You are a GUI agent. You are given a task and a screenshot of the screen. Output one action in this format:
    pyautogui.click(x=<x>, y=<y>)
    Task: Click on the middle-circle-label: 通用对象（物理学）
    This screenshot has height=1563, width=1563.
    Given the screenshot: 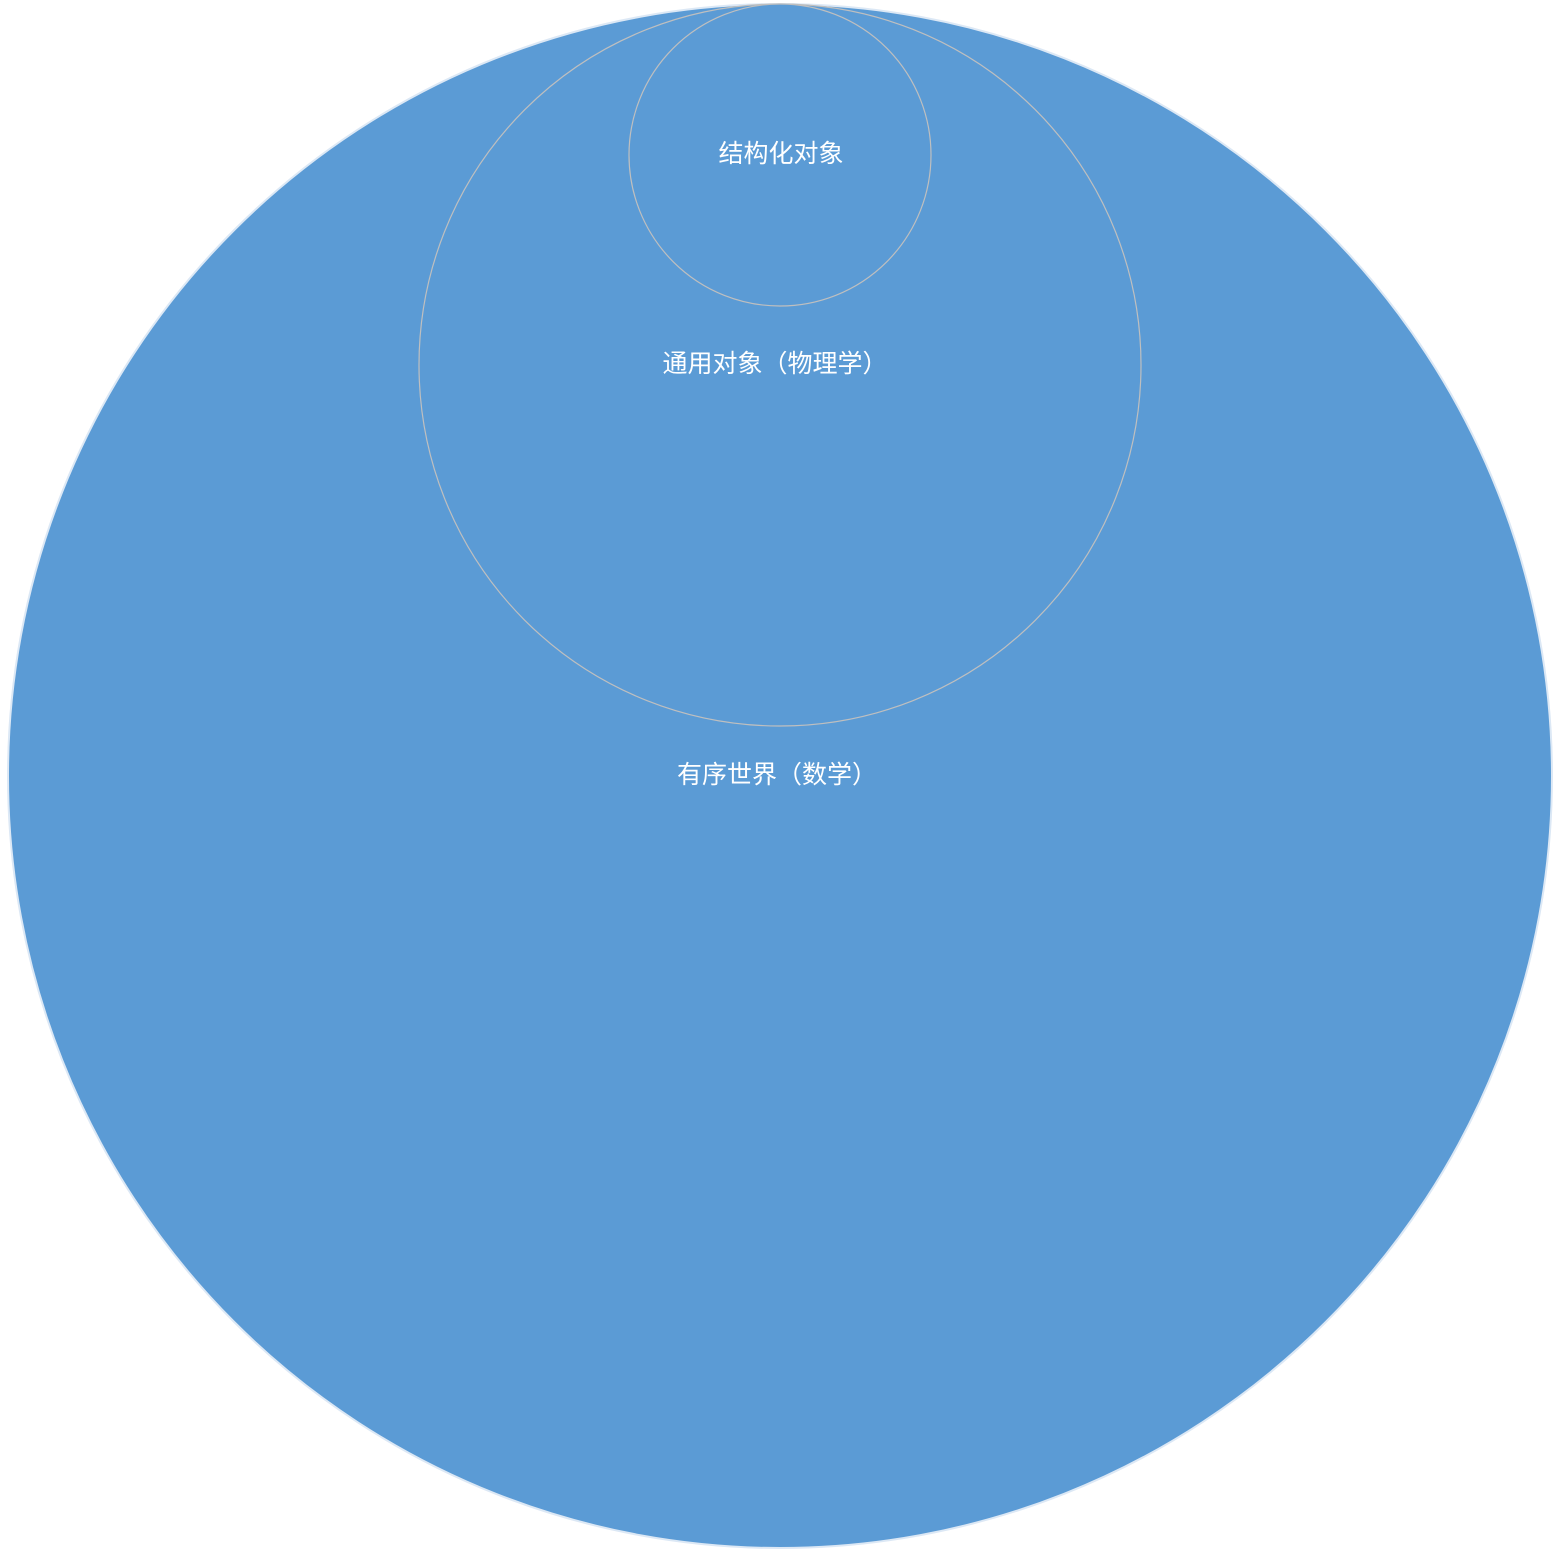 What is the action you would take?
    pyautogui.click(x=774, y=363)
    